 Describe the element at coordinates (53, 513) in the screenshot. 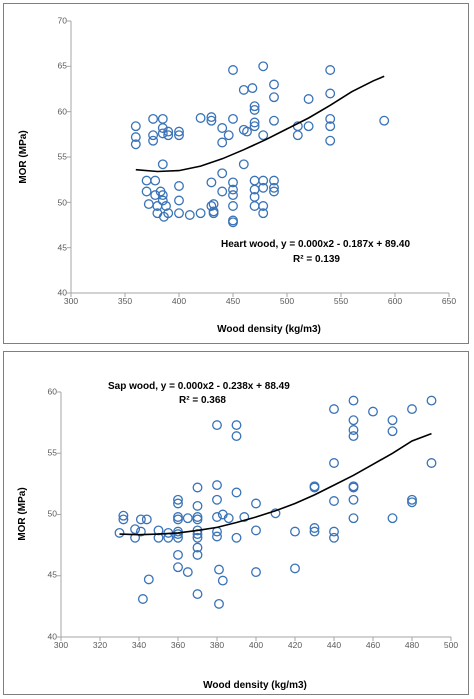

I see `y-axis-ticks: 40 45 50 55 60` at that location.